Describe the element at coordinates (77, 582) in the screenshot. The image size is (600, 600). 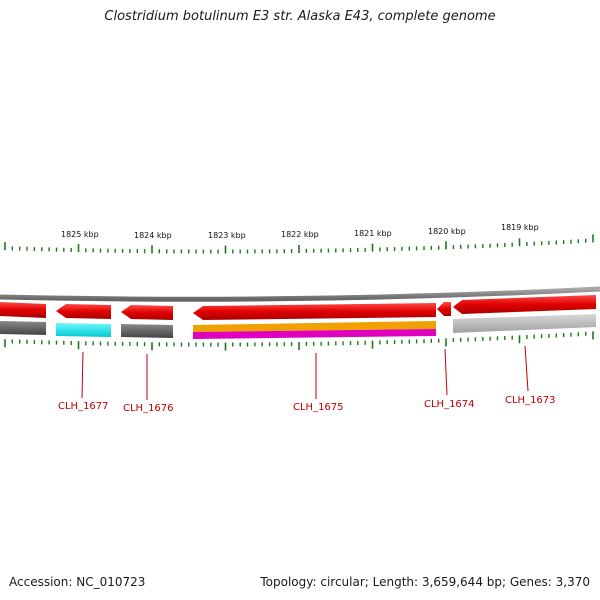
I see `accession-text: Accession: NC_010723` at that location.